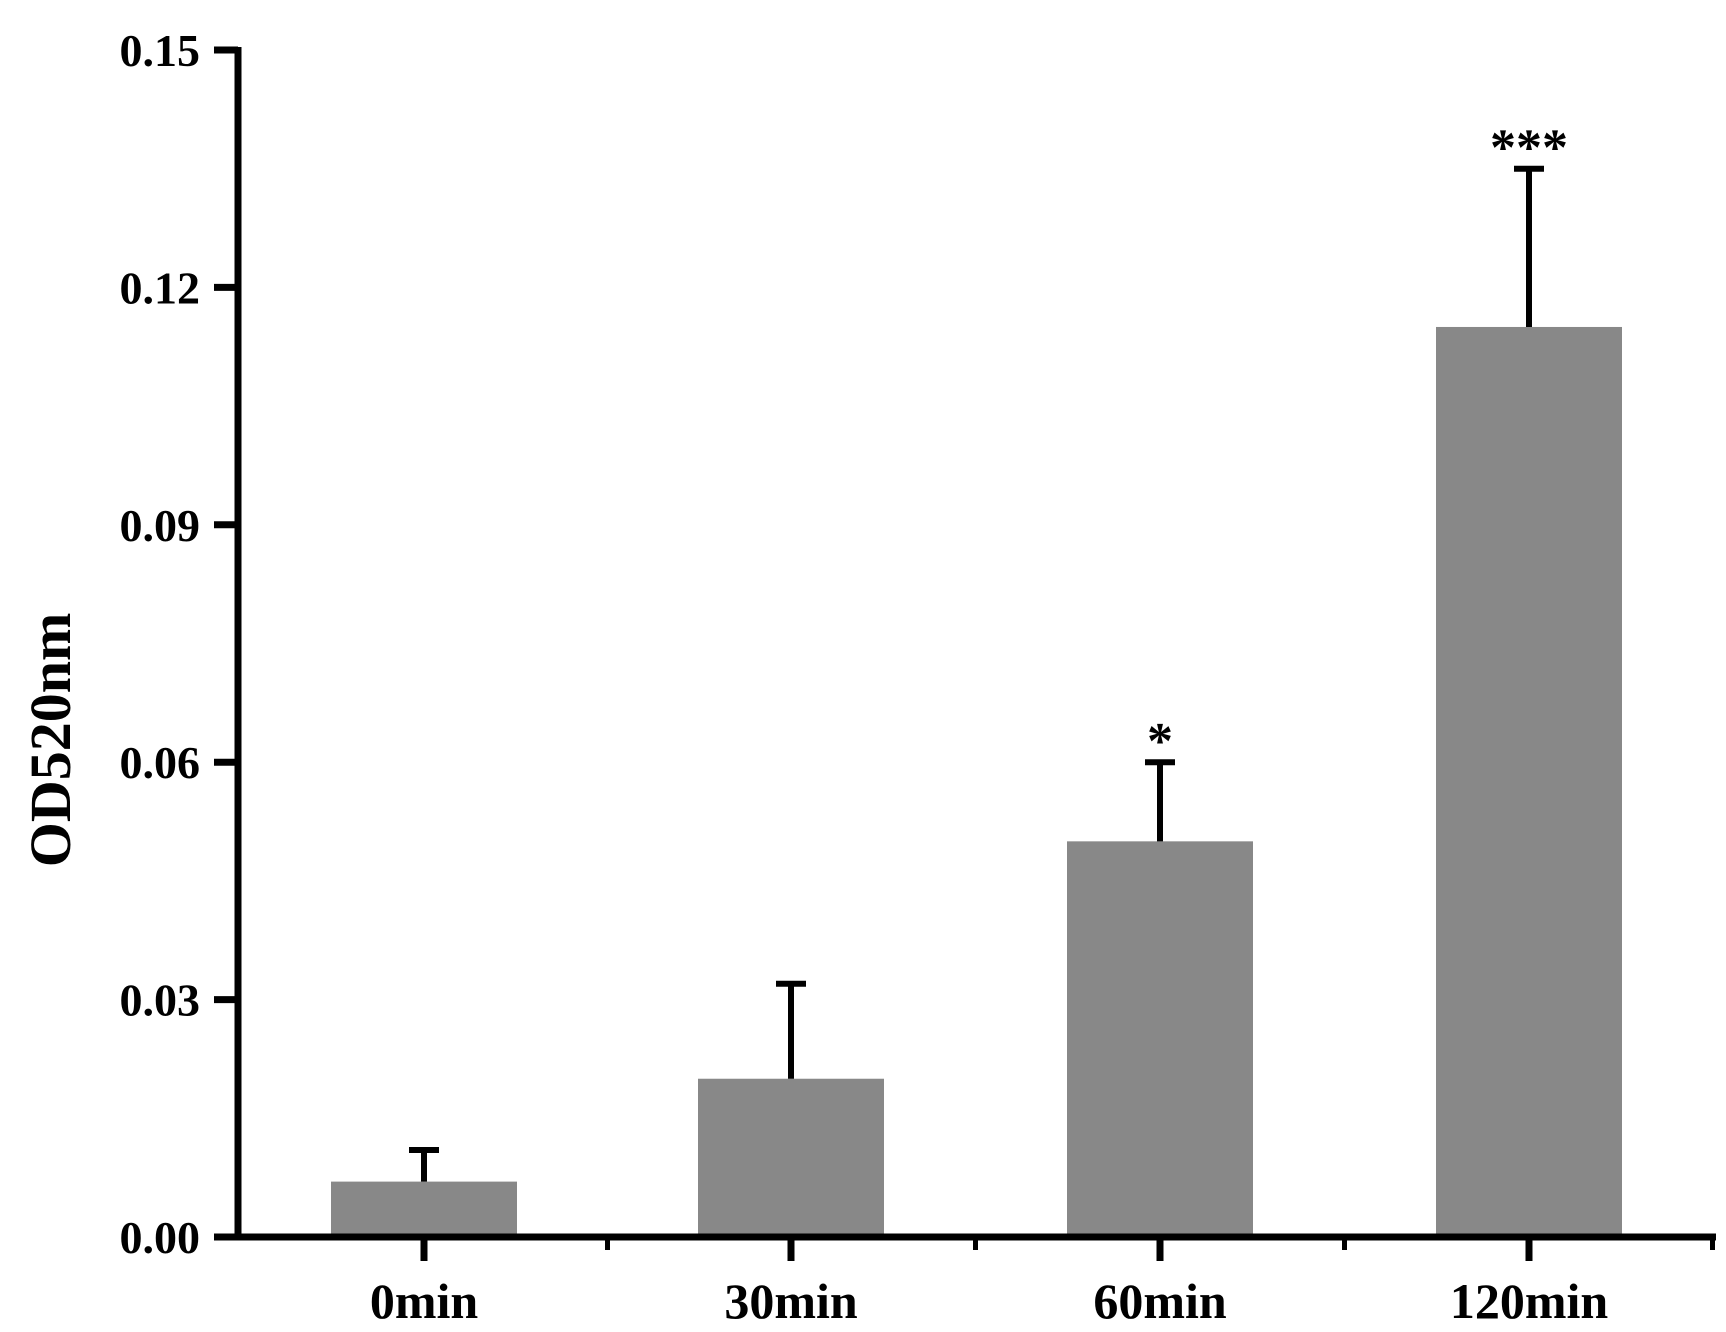  What do you see at coordinates (179, 644) in the screenshot?
I see `y-ticks-layer: 0.00 0.03 0.06 0.09 0.12 0.15` at bounding box center [179, 644].